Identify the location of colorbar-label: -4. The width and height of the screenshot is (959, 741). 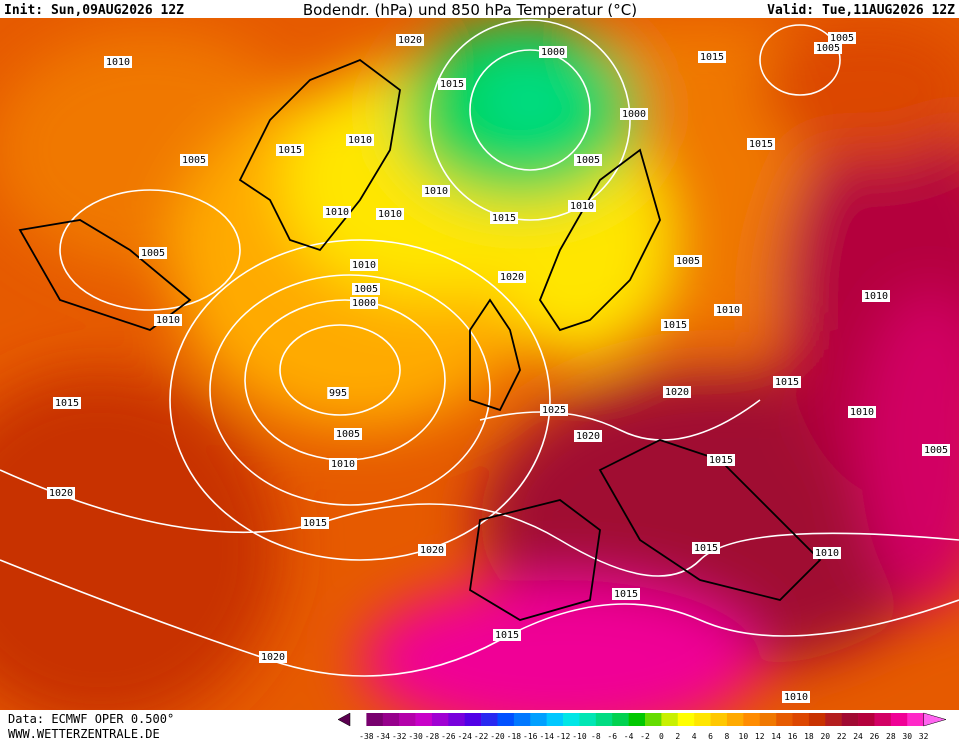
(629, 736).